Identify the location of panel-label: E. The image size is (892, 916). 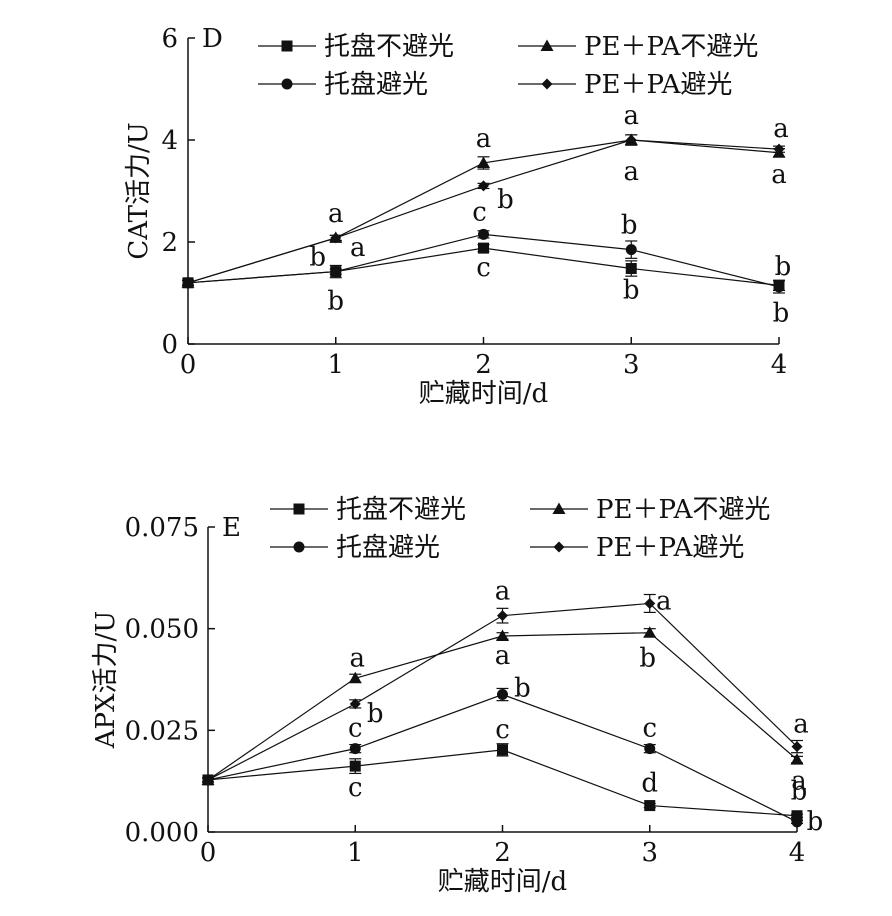
(231, 528).